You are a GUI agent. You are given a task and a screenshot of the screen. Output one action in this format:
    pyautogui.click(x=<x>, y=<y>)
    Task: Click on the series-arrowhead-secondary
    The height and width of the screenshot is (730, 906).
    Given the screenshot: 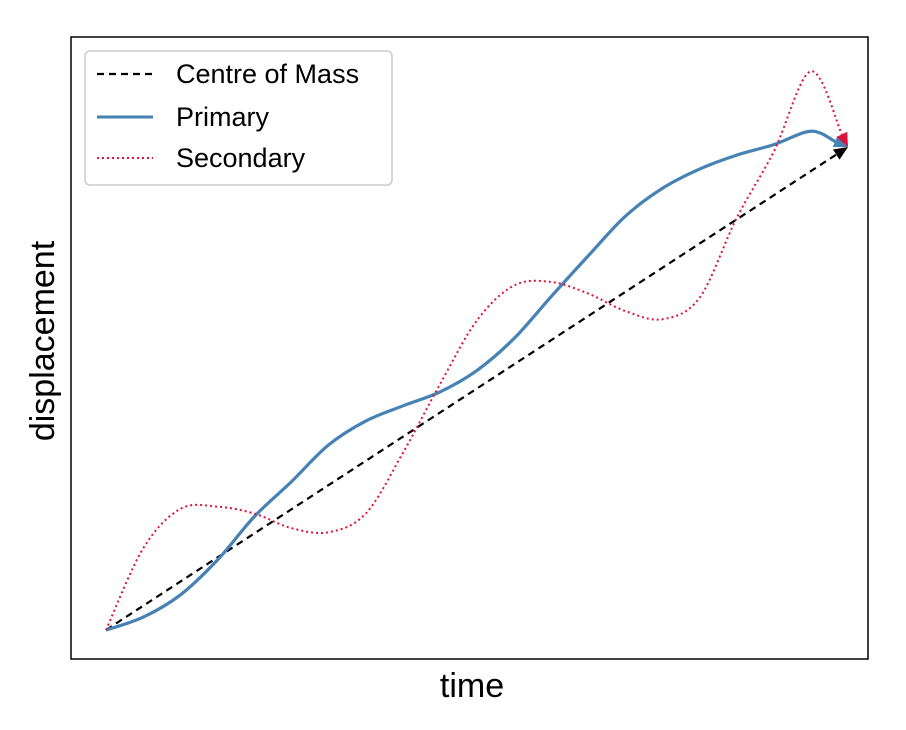 What is the action you would take?
    pyautogui.click(x=842, y=139)
    